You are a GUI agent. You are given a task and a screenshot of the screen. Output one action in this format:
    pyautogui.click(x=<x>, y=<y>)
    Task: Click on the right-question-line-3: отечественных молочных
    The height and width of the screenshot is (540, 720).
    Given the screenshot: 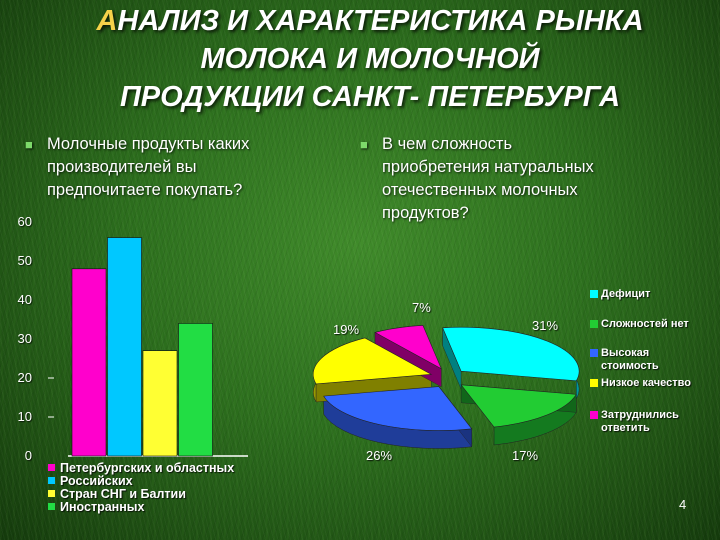 What is the action you would take?
    pyautogui.click(x=480, y=190)
    